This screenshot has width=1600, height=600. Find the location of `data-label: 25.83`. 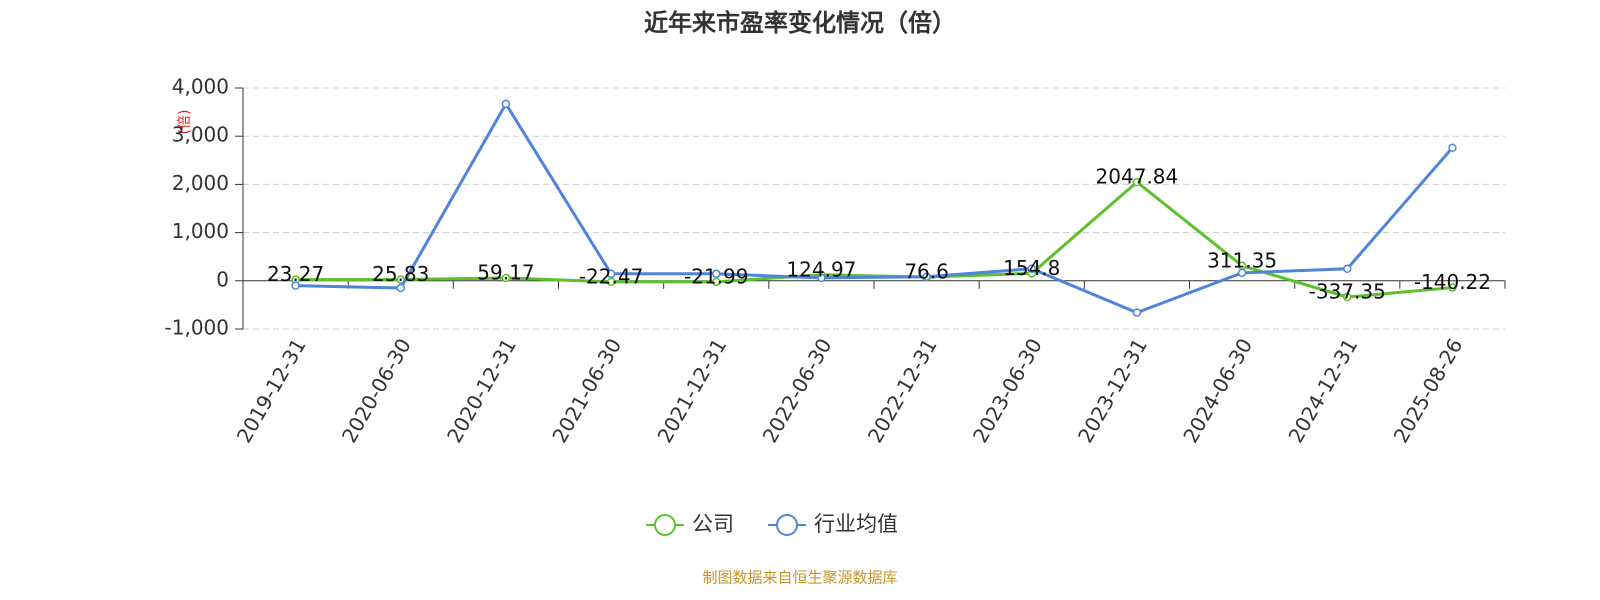

data-label: 25.83 is located at coordinates (400, 274).